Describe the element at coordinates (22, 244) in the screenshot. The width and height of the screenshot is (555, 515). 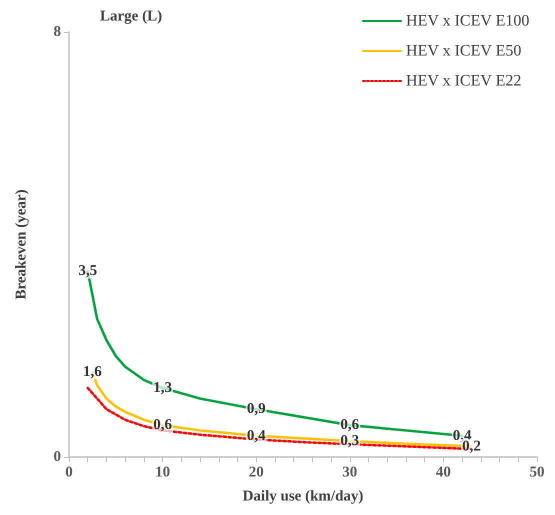
I see `y-axis-title: Breakeven (year)` at that location.